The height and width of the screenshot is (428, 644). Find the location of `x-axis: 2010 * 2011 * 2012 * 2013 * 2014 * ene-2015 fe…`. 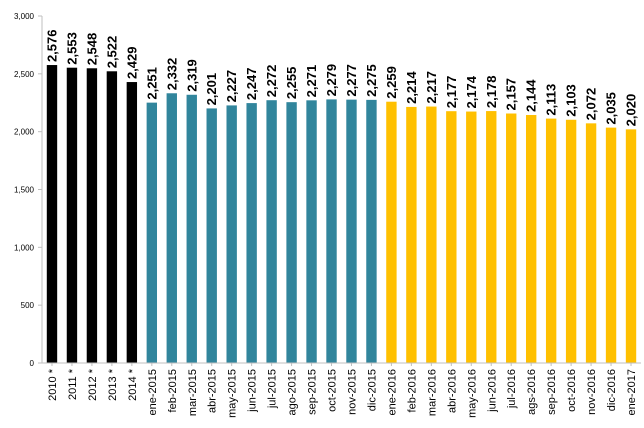

x-axis: 2010 * 2011 * 2012 * 2013 * 2014 * ene-2015 fe… is located at coordinates (341, 390).